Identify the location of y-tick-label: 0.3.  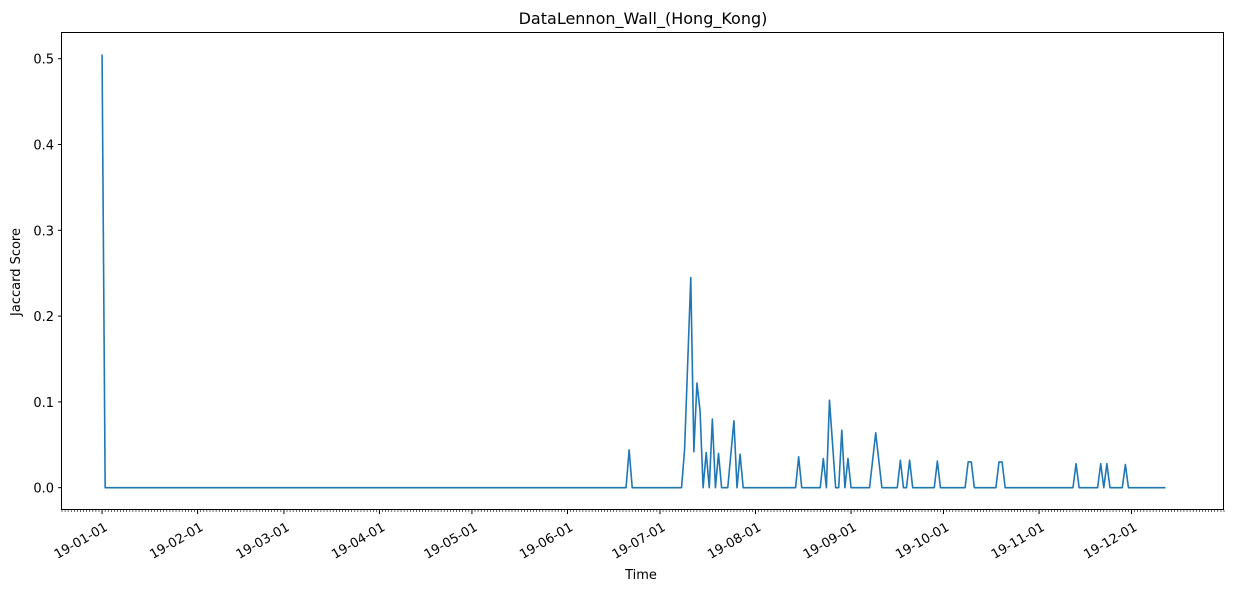
(43, 231).